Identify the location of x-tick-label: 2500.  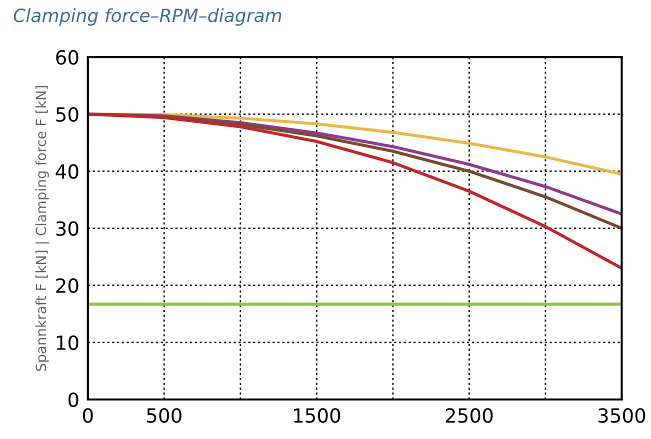
(469, 415).